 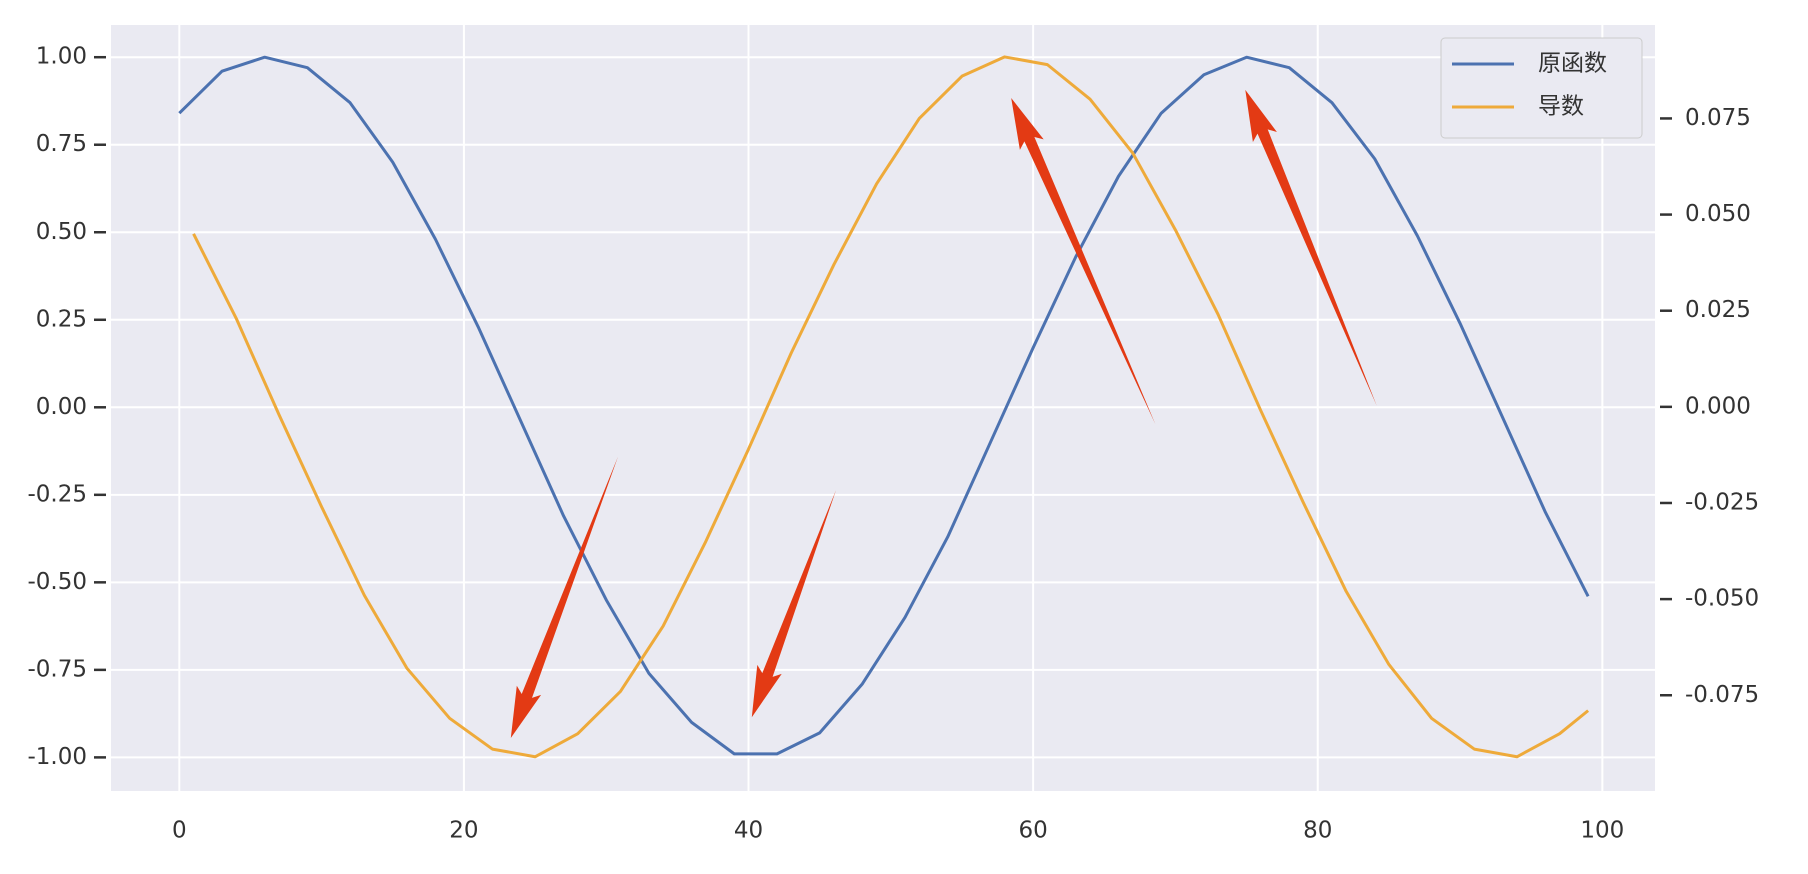 I want to click on y-tick-label: 1.00, so click(x=61, y=57).